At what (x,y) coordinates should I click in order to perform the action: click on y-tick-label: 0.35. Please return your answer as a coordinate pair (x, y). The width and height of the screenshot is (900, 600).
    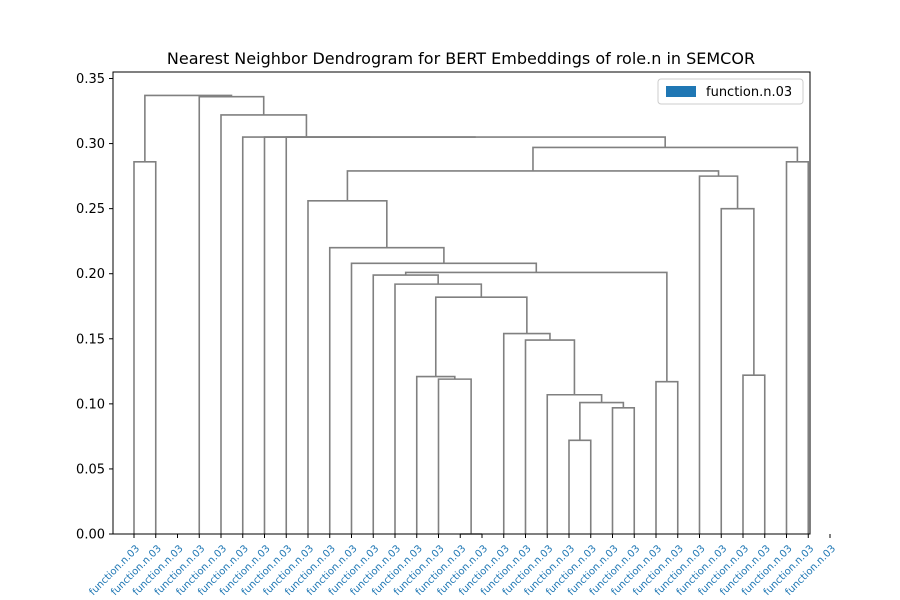
    Looking at the image, I should click on (90, 79).